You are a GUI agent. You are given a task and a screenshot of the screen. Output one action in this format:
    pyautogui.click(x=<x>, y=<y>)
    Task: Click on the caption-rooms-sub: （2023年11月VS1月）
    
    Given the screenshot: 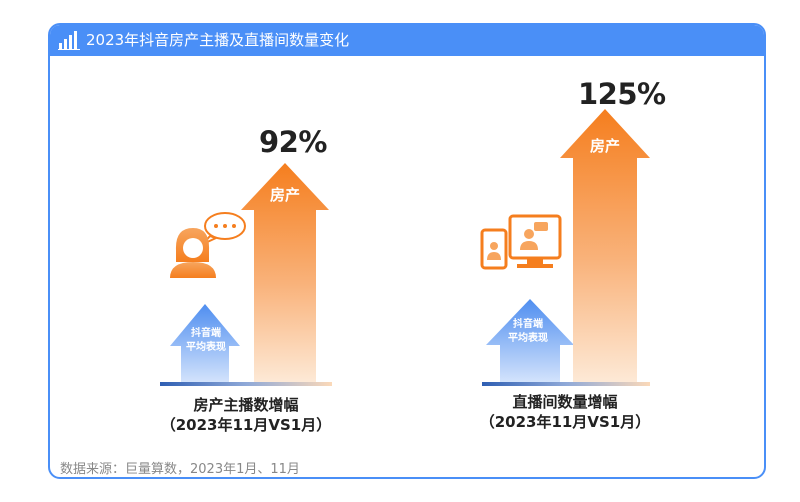 What is the action you would take?
    pyautogui.click(x=565, y=422)
    